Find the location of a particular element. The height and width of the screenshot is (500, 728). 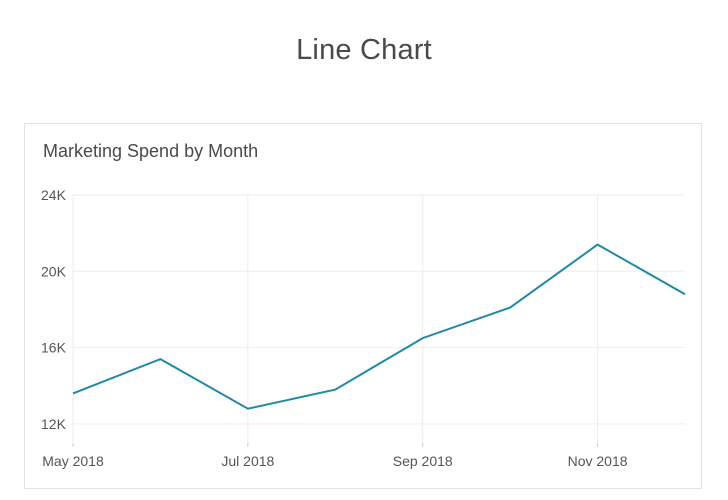

page-title: Line Chart is located at coordinates (364, 50).